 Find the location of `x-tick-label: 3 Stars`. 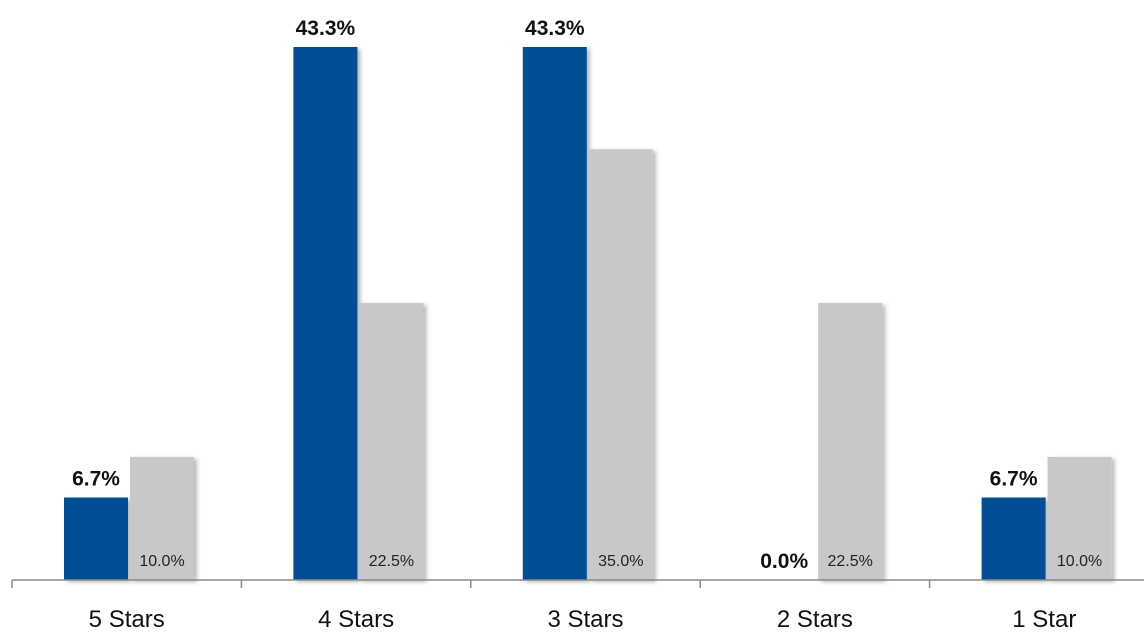

x-tick-label: 3 Stars is located at coordinates (585, 619).